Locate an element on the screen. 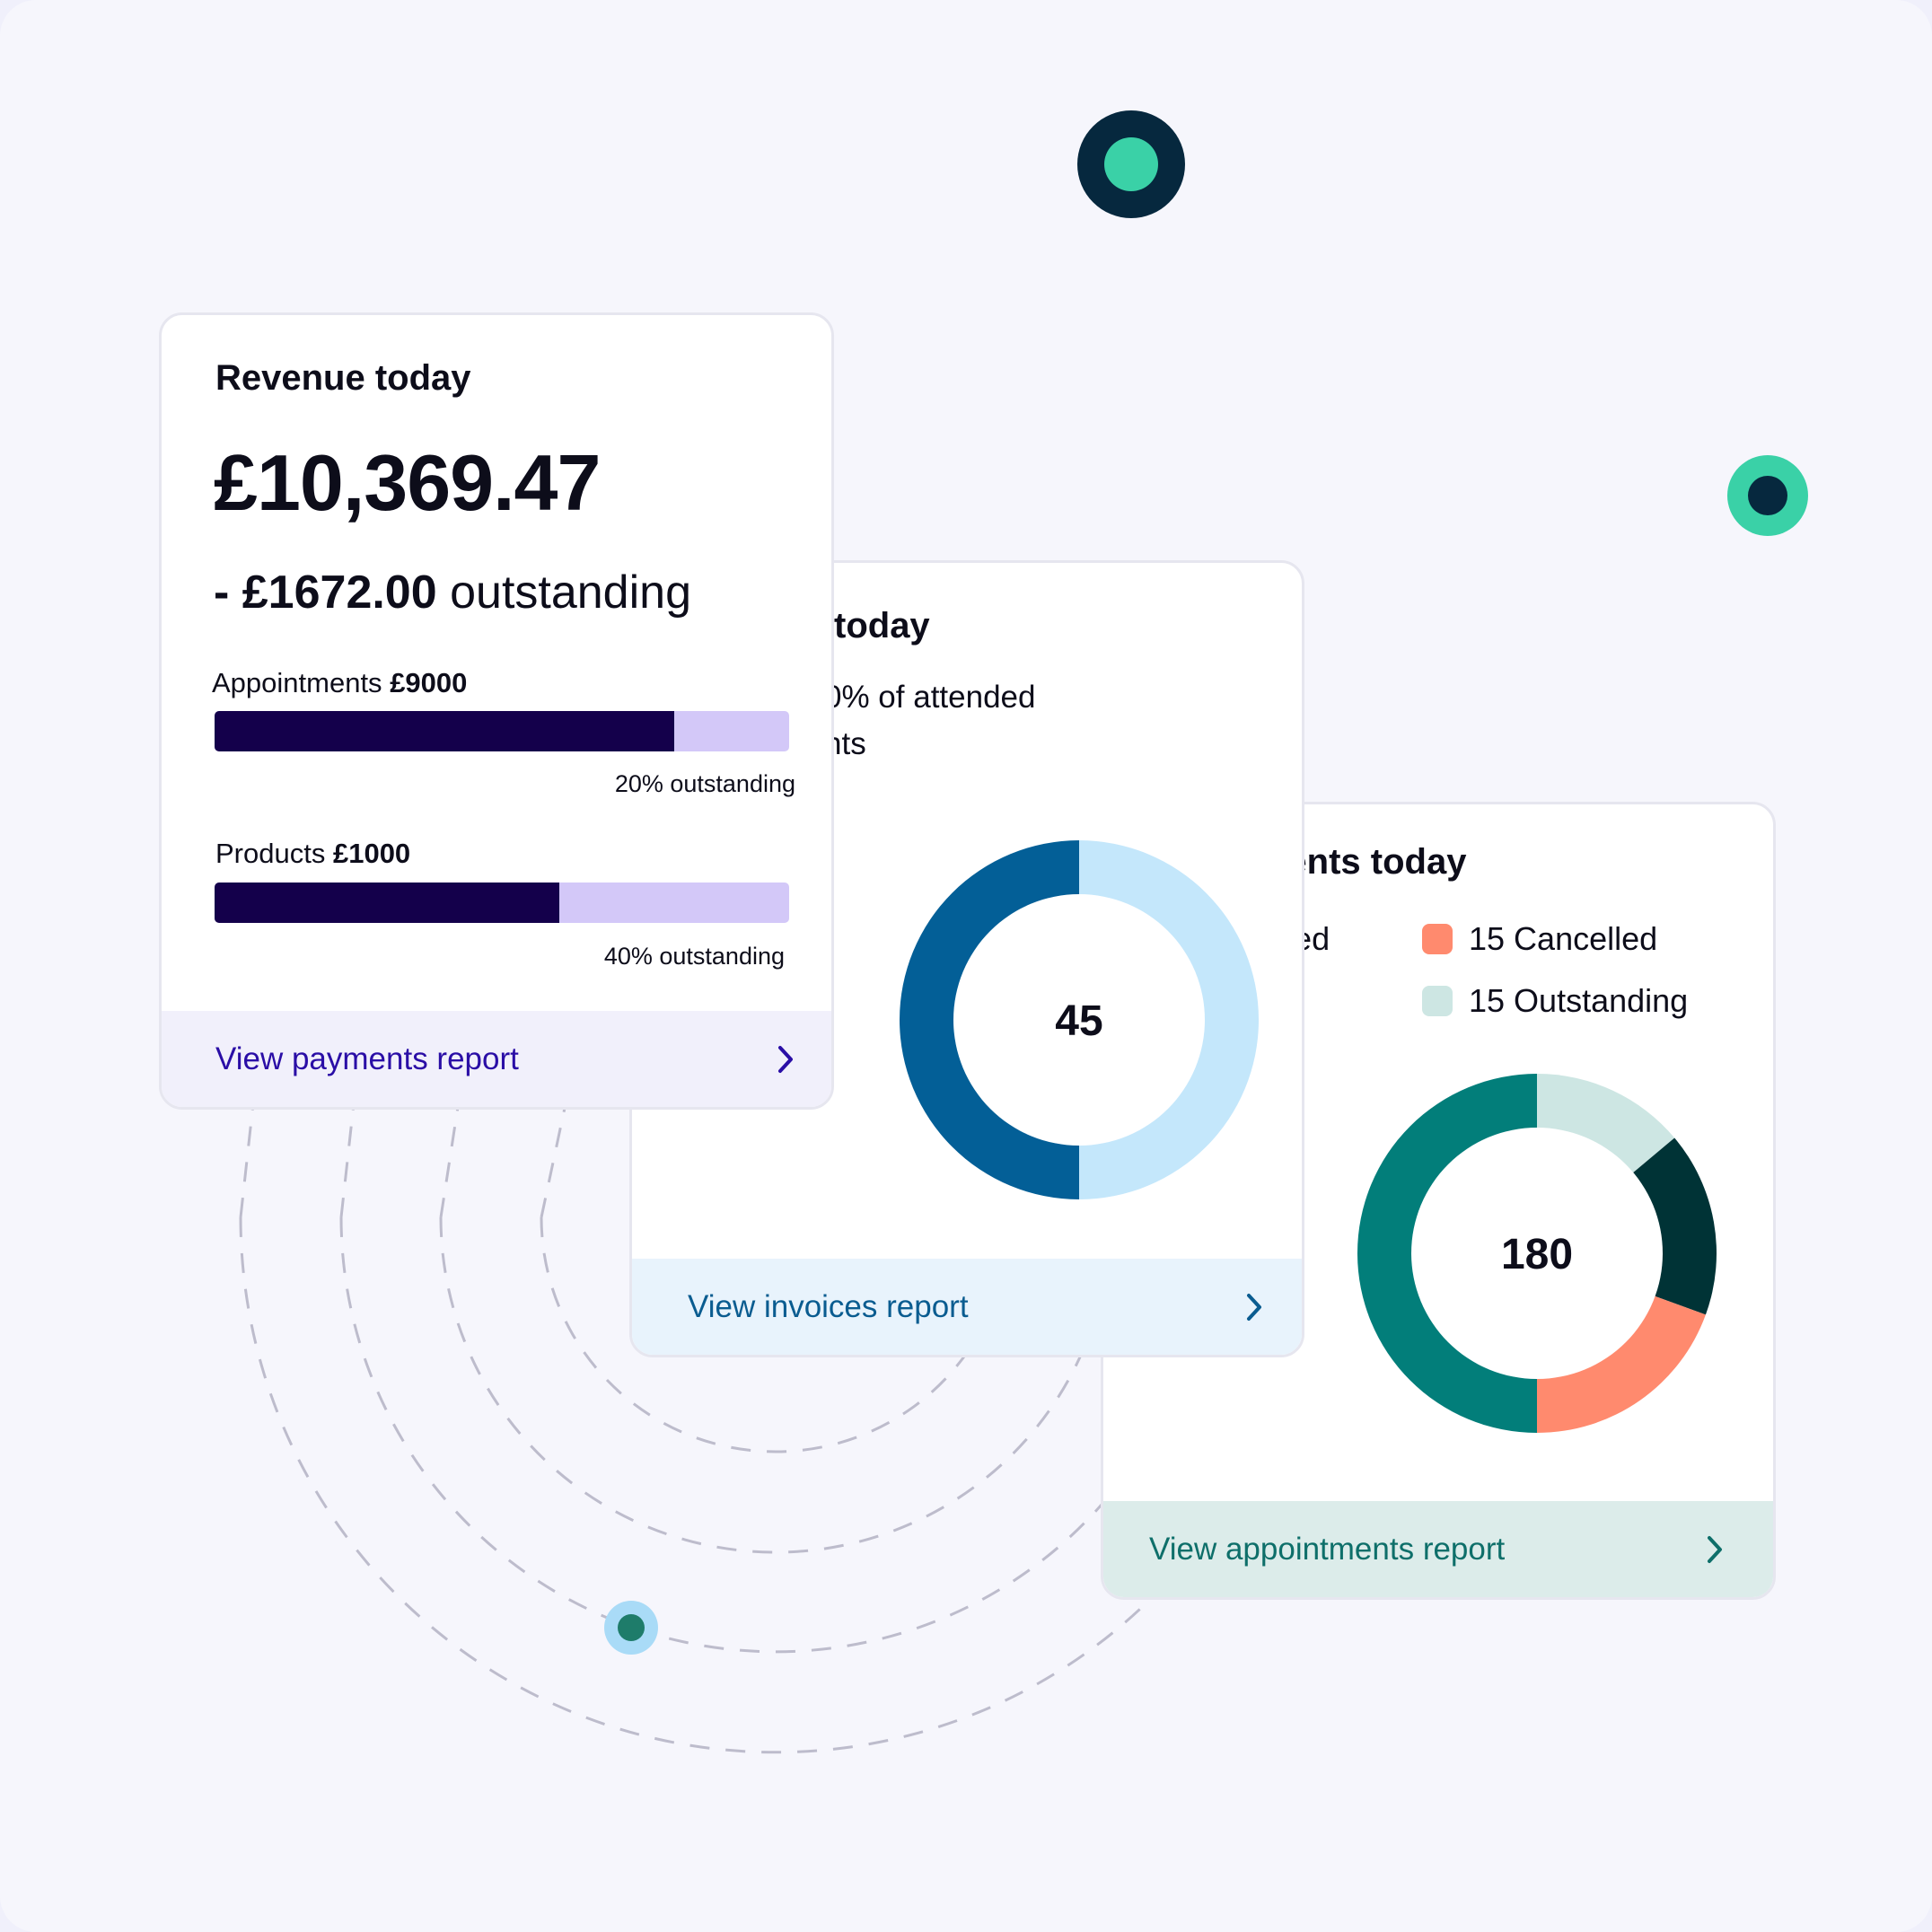 The height and width of the screenshot is (1932, 1932). invoices-donut-chart: 45 is located at coordinates (1079, 1019).